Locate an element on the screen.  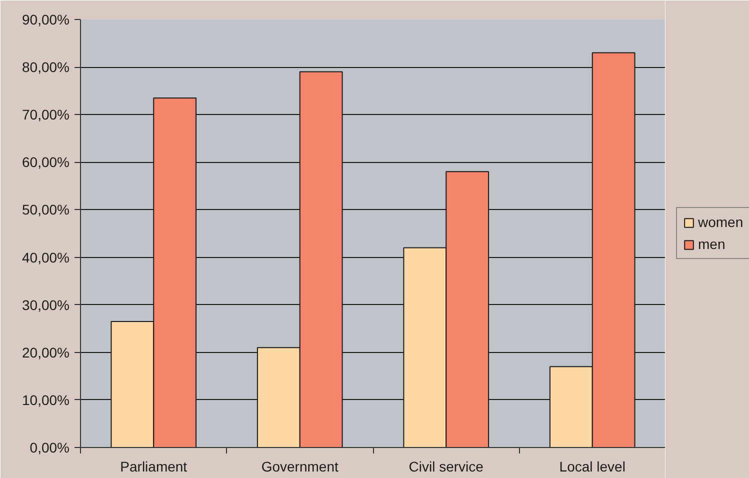
x-tick-label: Government is located at coordinates (299, 466).